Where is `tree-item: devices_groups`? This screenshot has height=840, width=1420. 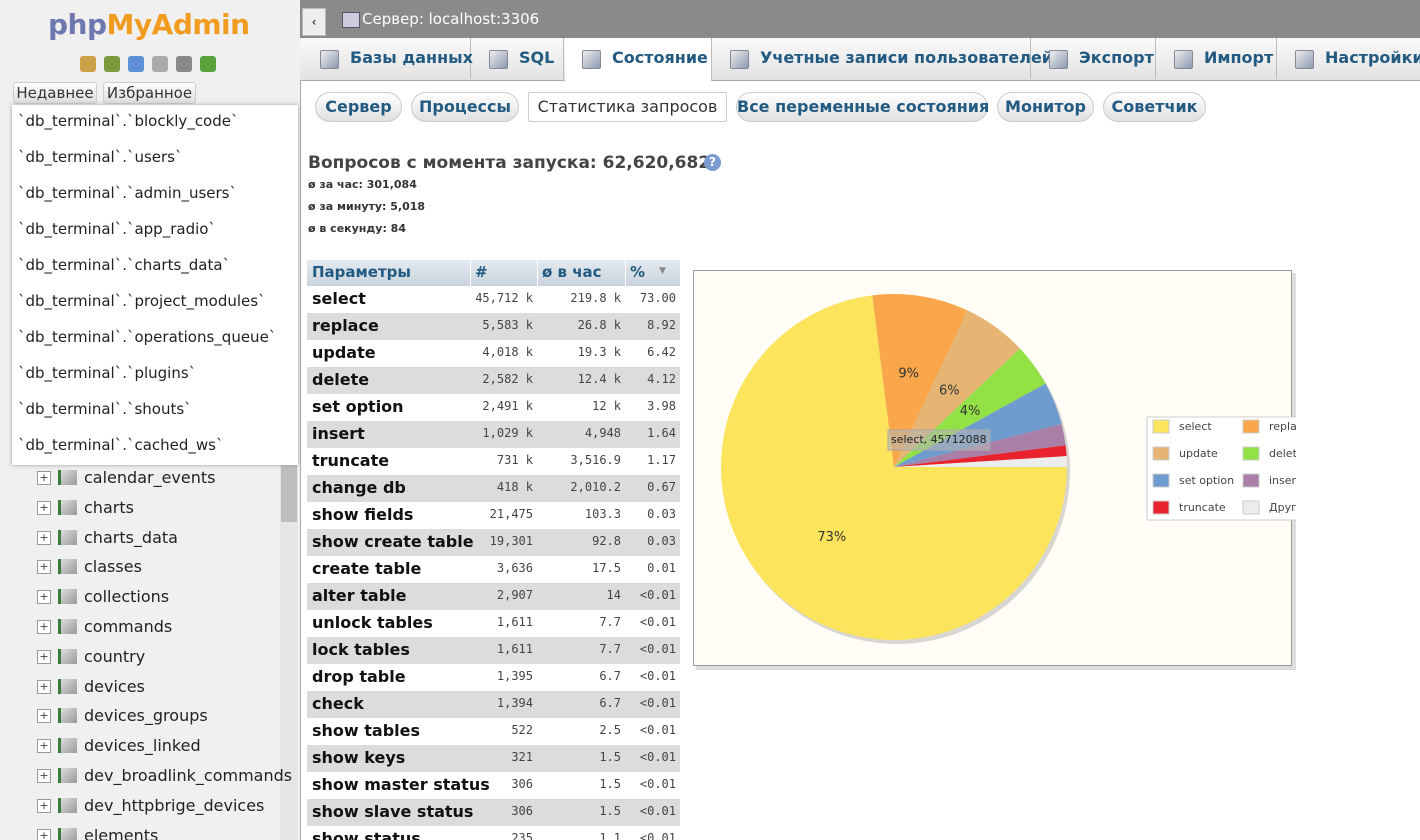
tree-item: devices_groups is located at coordinates (146, 716).